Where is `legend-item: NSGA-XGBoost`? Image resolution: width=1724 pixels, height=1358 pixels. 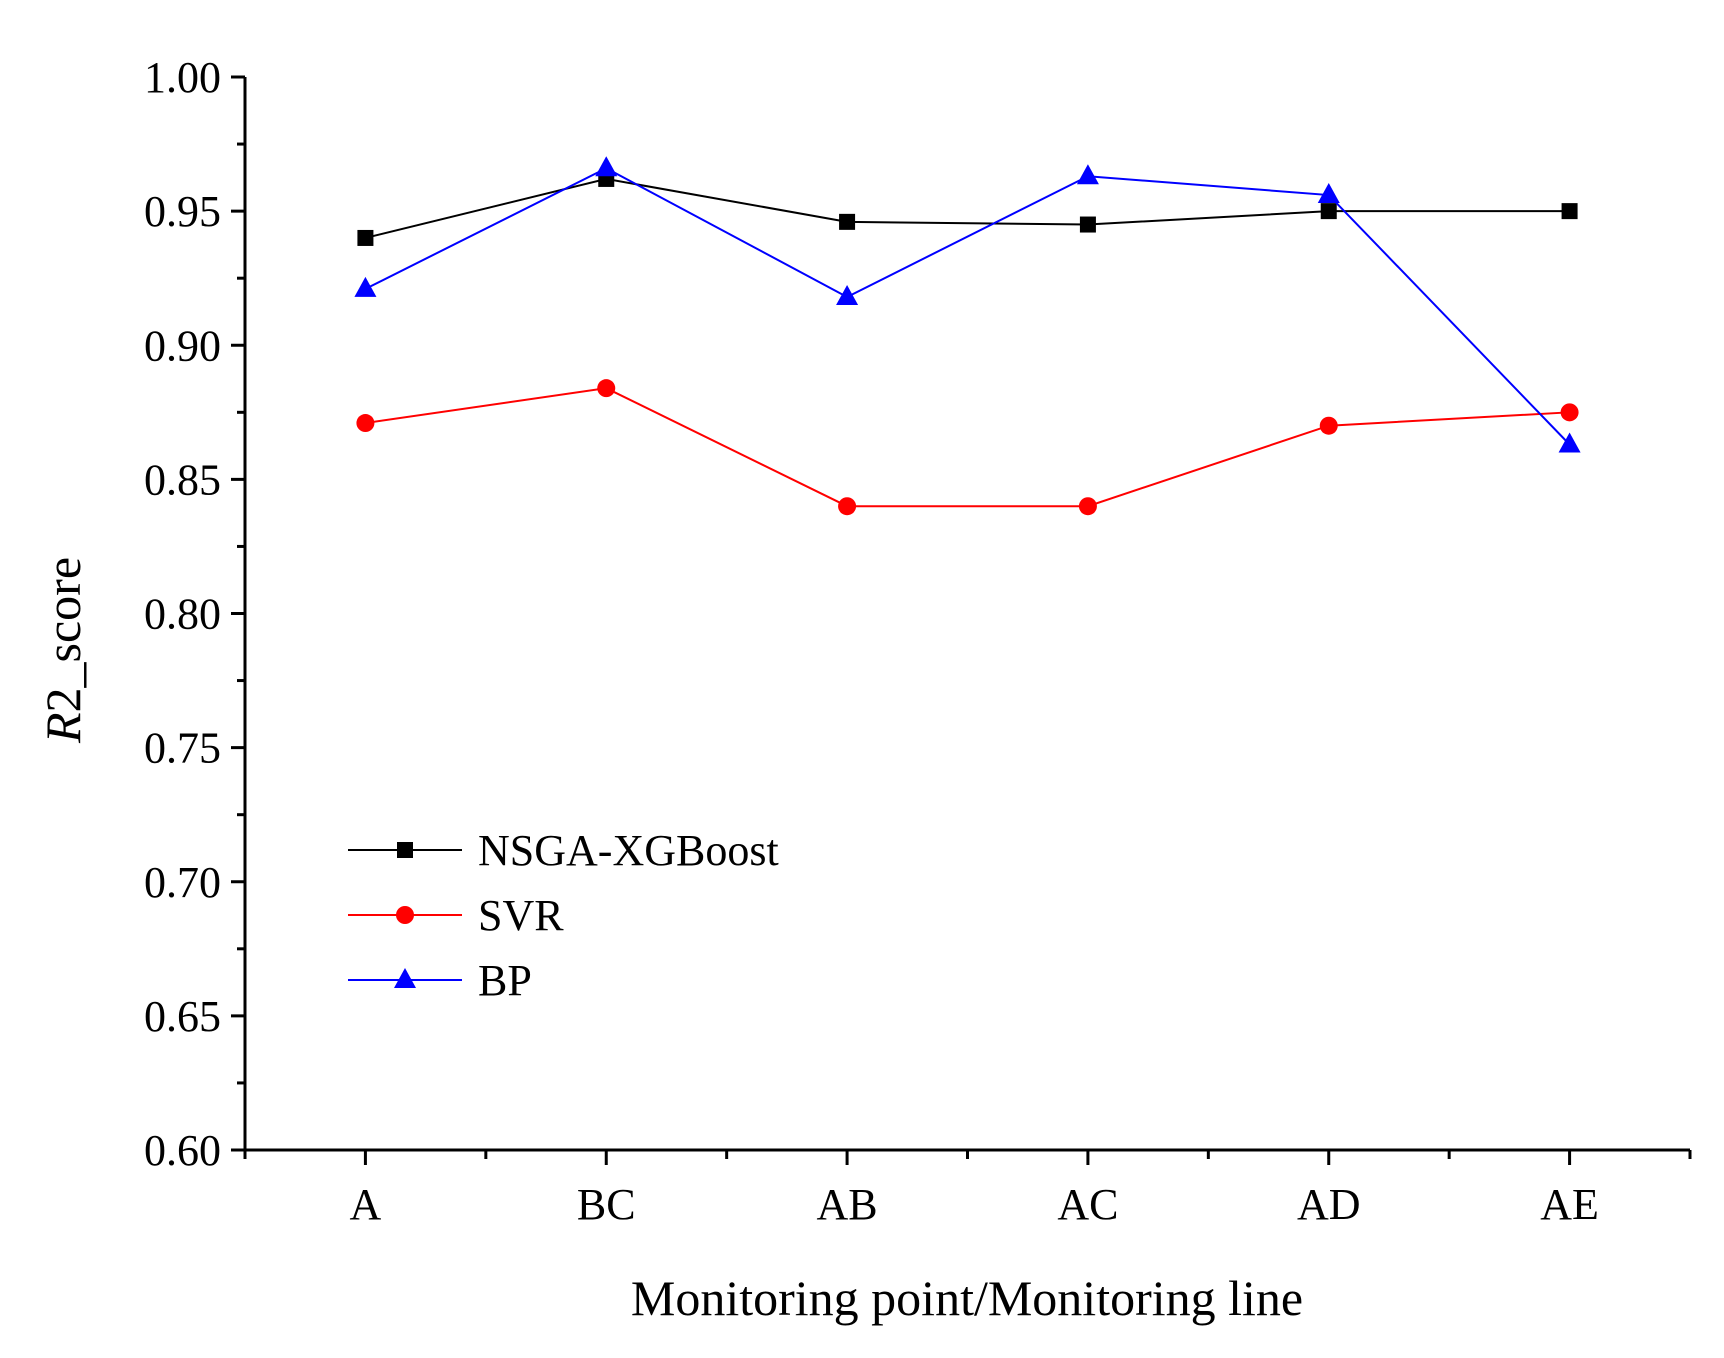 legend-item: NSGA-XGBoost is located at coordinates (563, 850).